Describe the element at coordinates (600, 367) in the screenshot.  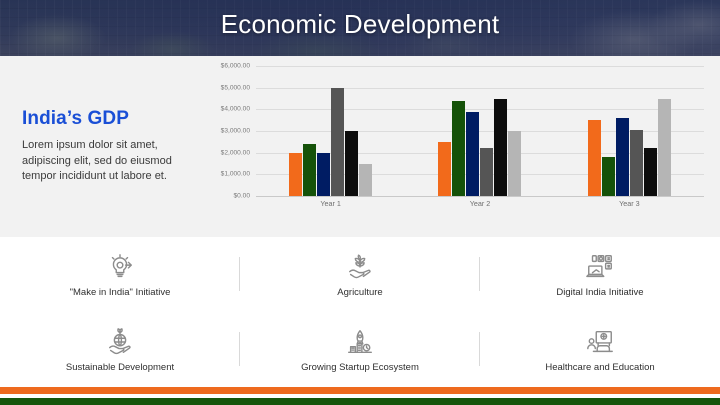
I see `feature-label: Healthcare and Education` at that location.